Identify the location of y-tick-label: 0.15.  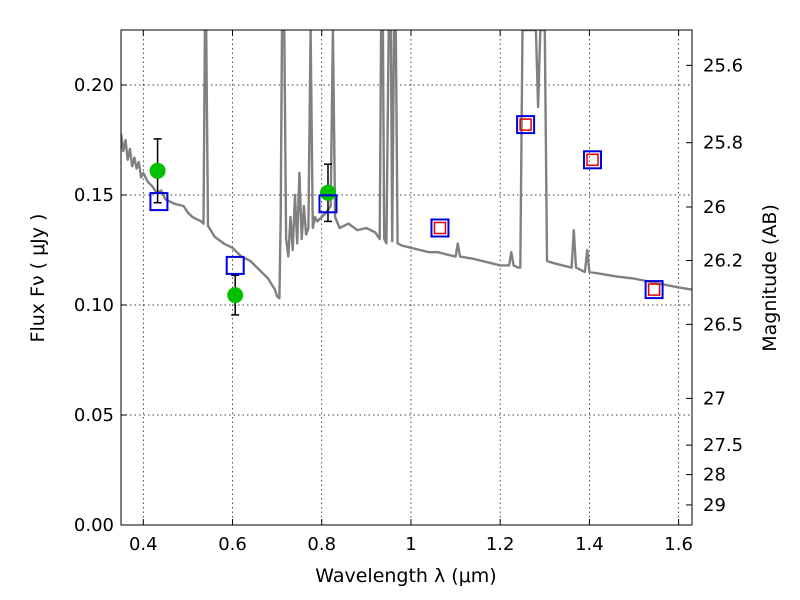
(94, 195).